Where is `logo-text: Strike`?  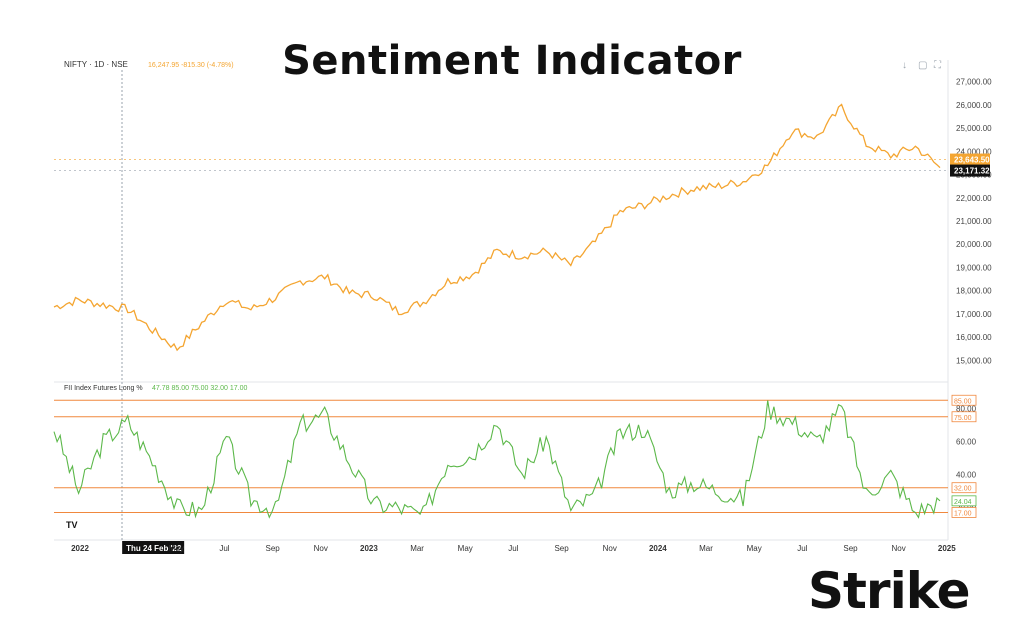 logo-text: Strike is located at coordinates (889, 591).